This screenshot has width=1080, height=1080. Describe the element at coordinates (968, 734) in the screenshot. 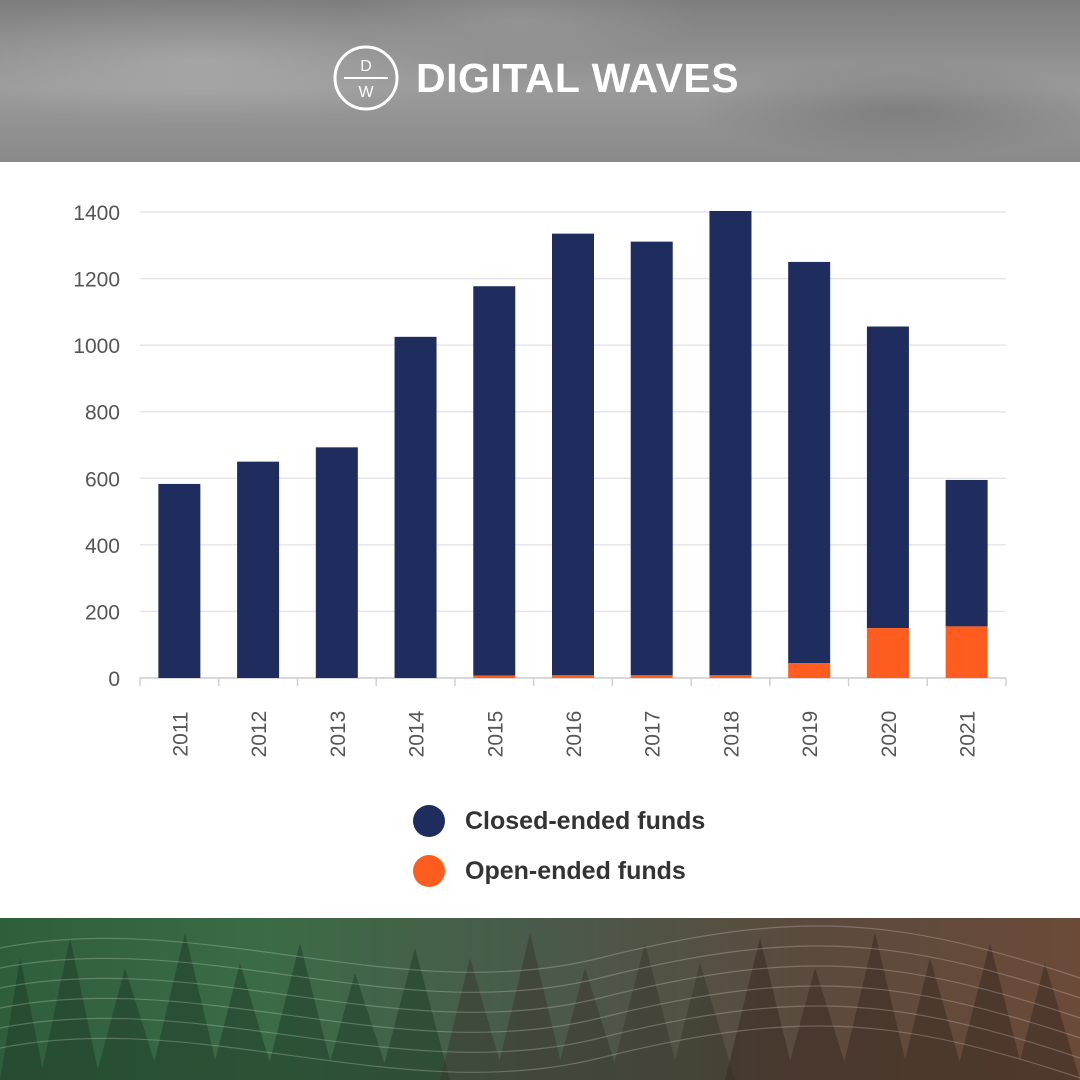

I see `x-tick-label: 2021` at that location.